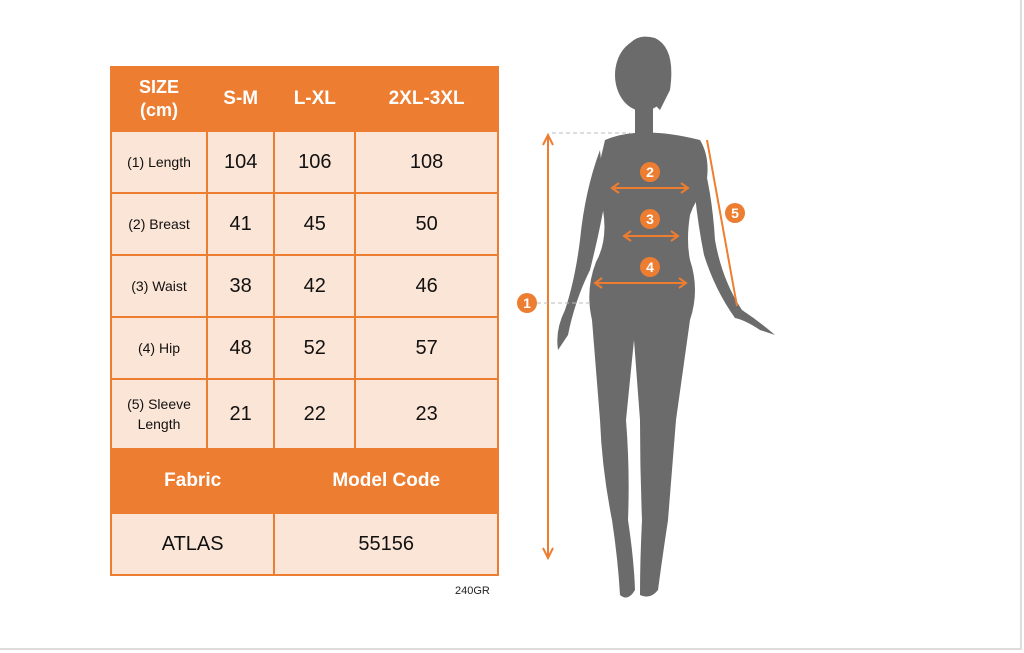  I want to click on cell: 41, so click(240, 224).